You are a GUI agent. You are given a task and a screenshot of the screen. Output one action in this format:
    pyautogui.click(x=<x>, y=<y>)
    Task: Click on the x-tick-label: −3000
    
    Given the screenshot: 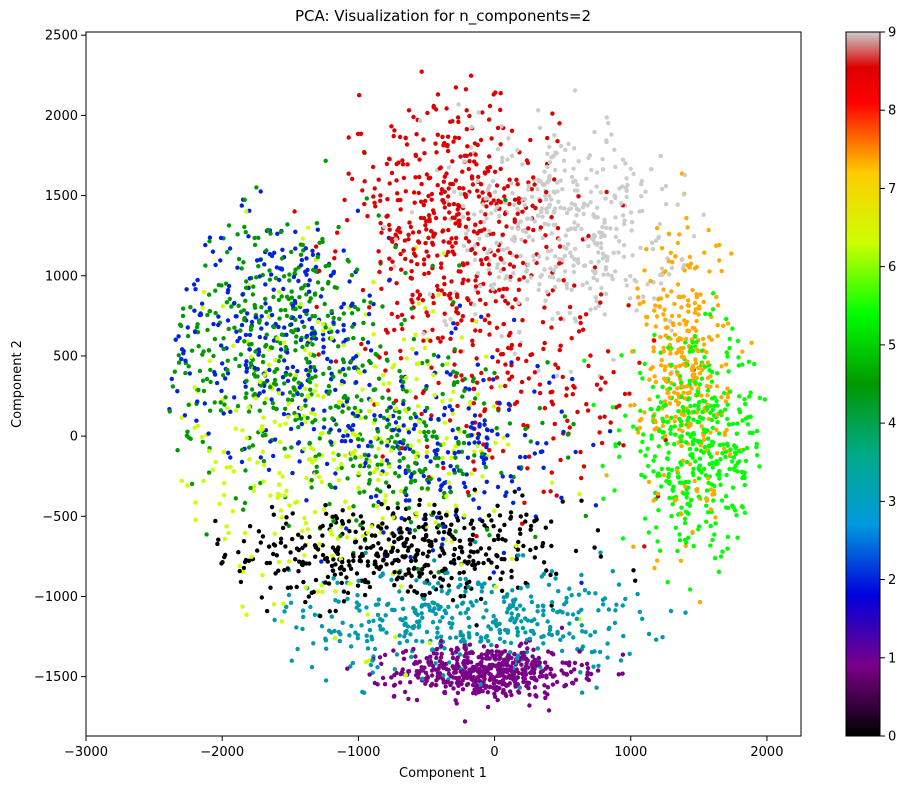 What is the action you would take?
    pyautogui.click(x=86, y=752)
    